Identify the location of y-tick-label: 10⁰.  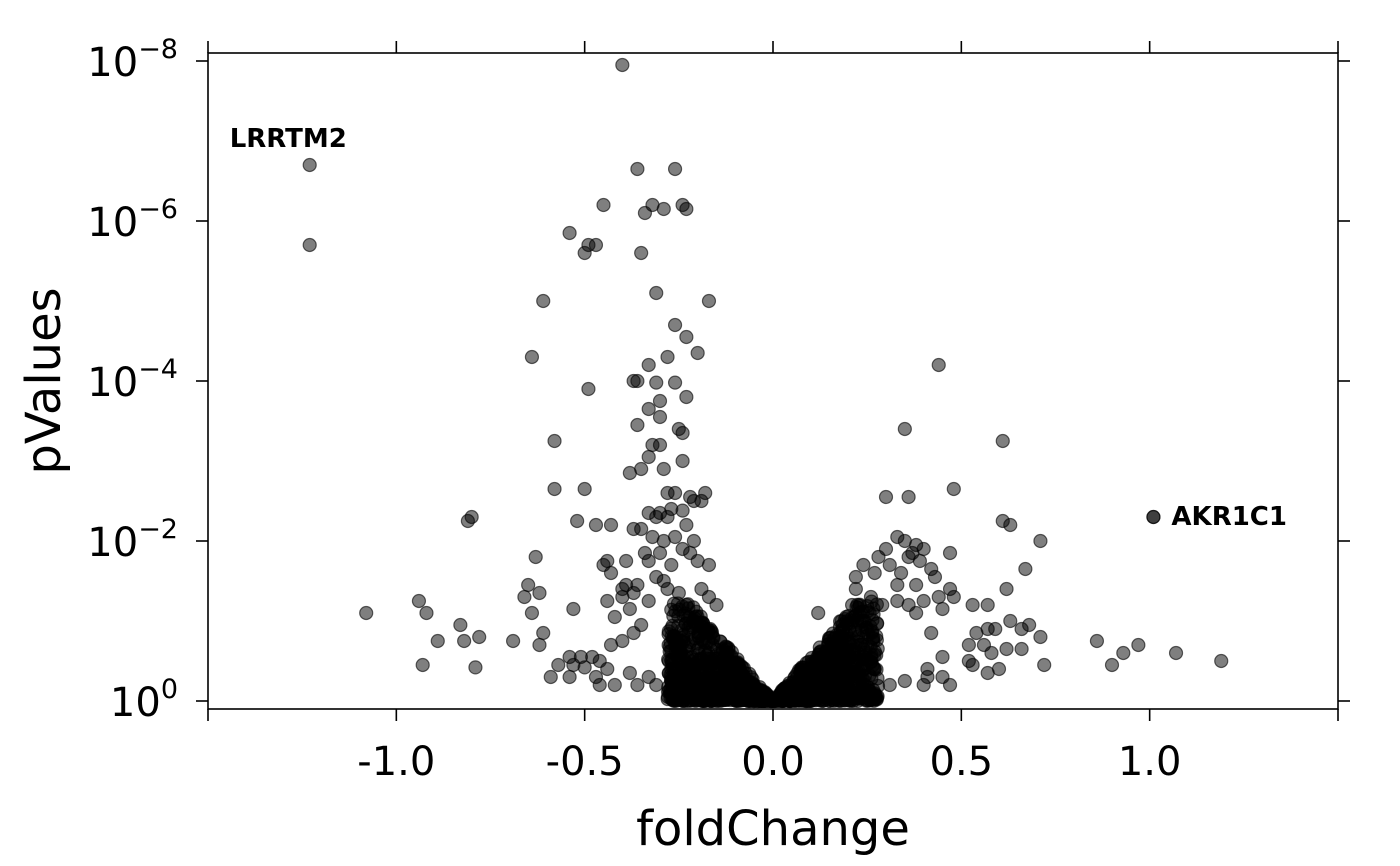
(144, 700).